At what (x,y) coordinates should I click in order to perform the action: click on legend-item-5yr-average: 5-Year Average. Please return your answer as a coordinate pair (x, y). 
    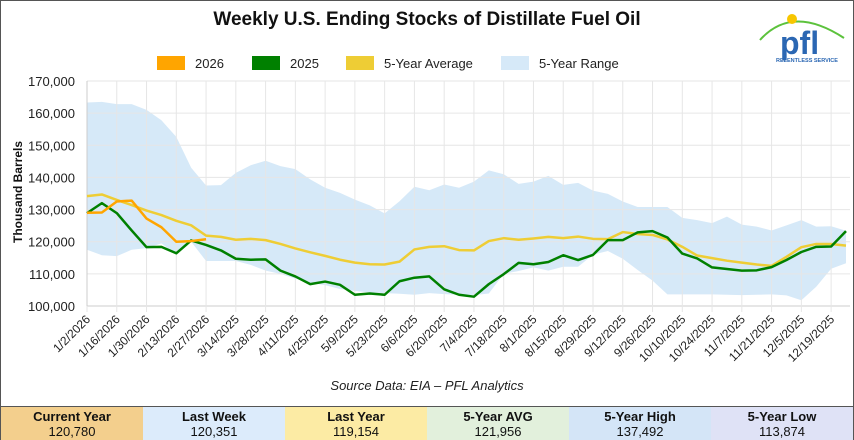
    Looking at the image, I should click on (409, 63).